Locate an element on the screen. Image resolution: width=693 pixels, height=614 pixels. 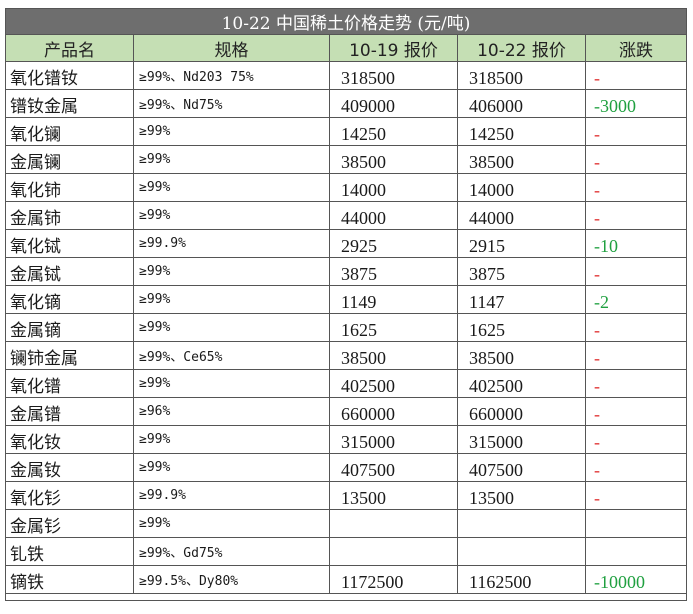
table-row: 金属钐 ≥99% is located at coordinates (346, 523).